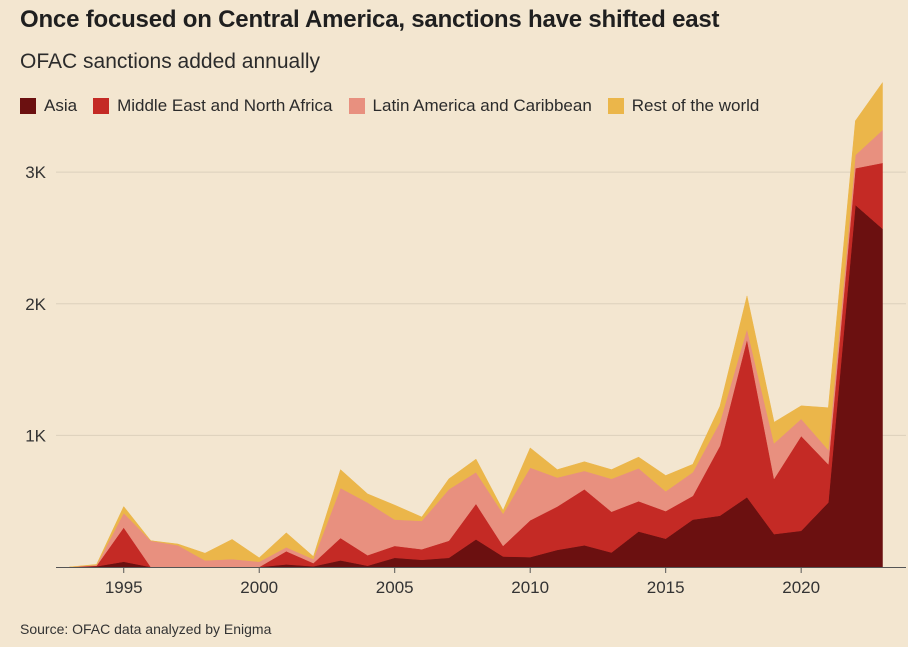 The image size is (908, 647). What do you see at coordinates (615, 106) in the screenshot?
I see `legend-swatch-rest` at bounding box center [615, 106].